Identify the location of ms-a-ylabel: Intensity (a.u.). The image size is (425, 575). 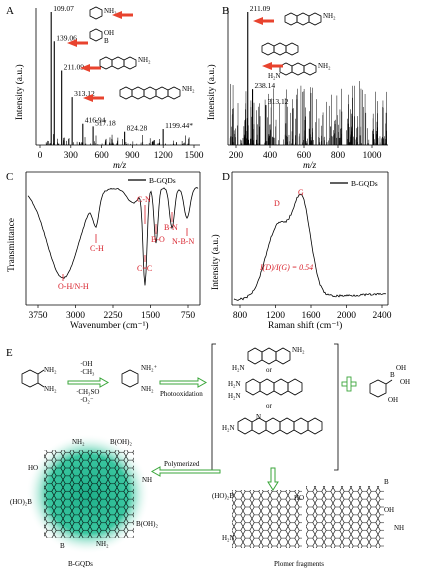
(19, 92).